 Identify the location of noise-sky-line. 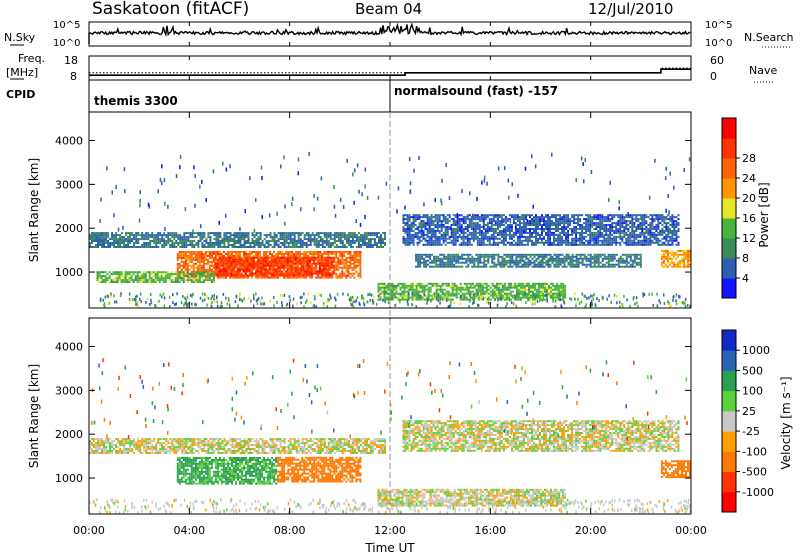
(389, 33).